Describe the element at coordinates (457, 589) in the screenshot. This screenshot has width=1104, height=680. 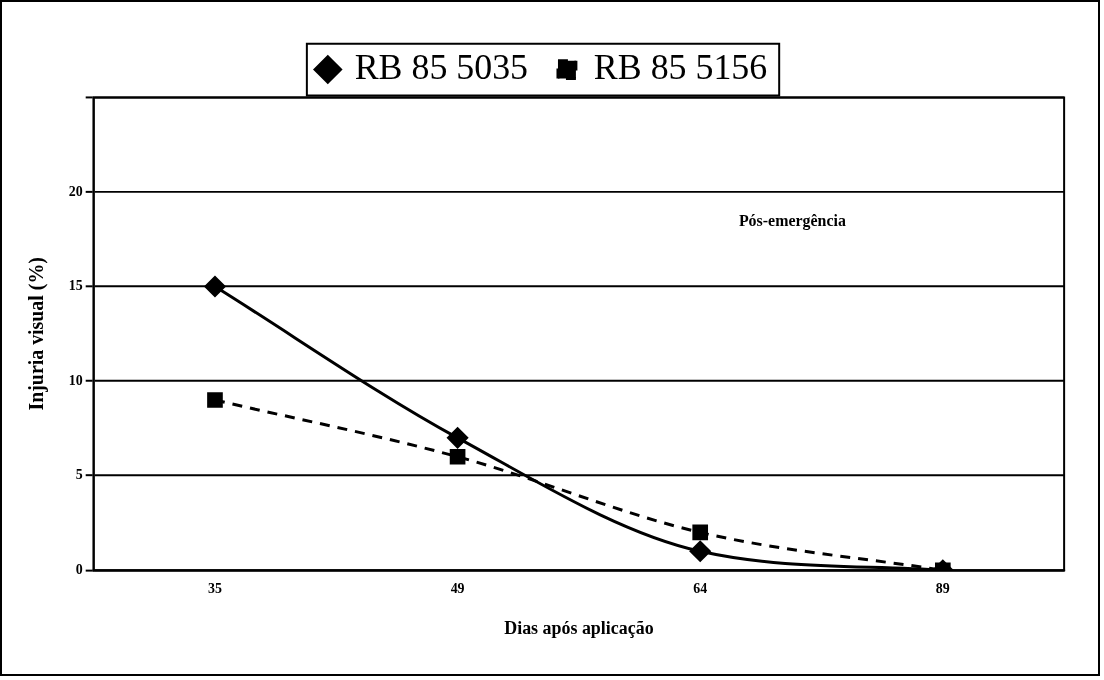
I see `x-tick-label: 49` at that location.